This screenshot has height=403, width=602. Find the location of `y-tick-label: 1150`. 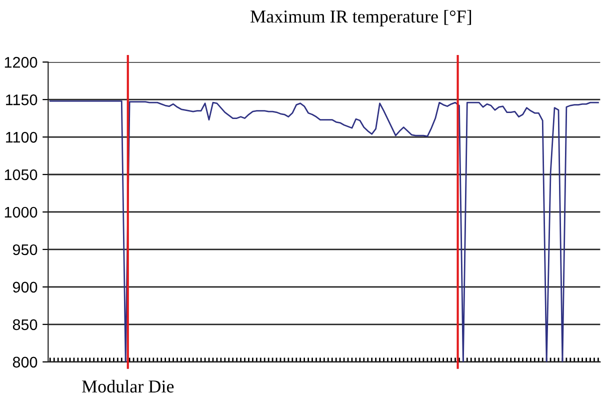

y-tick-label: 1150 is located at coordinates (22, 100).